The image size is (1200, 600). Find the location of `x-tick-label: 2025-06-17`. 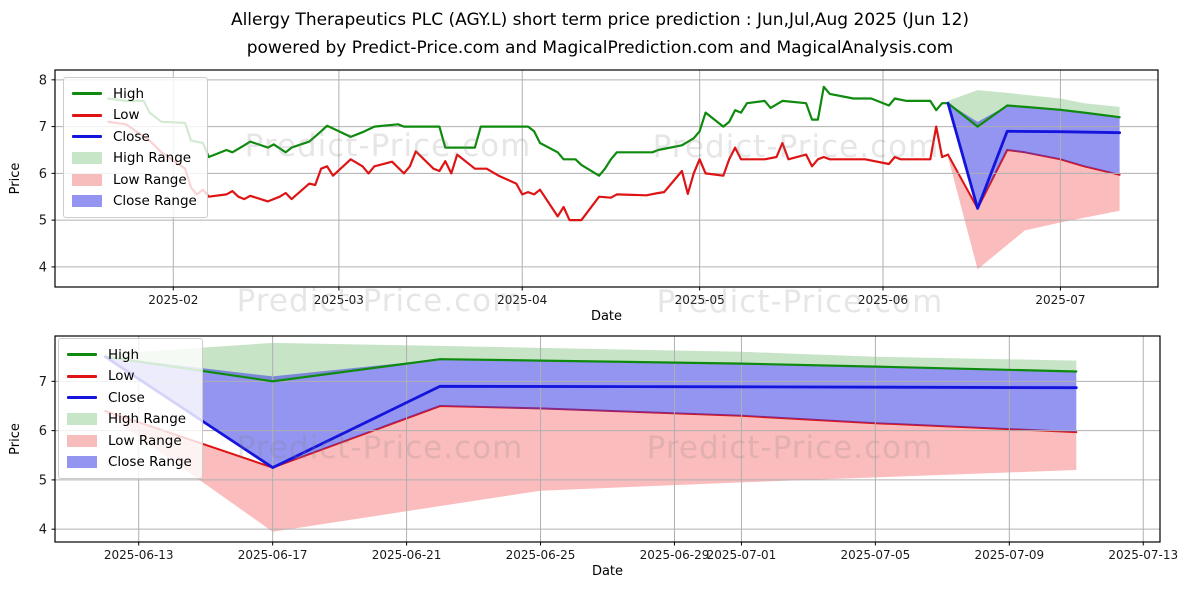

x-tick-label: 2025-06-17 is located at coordinates (273, 555).